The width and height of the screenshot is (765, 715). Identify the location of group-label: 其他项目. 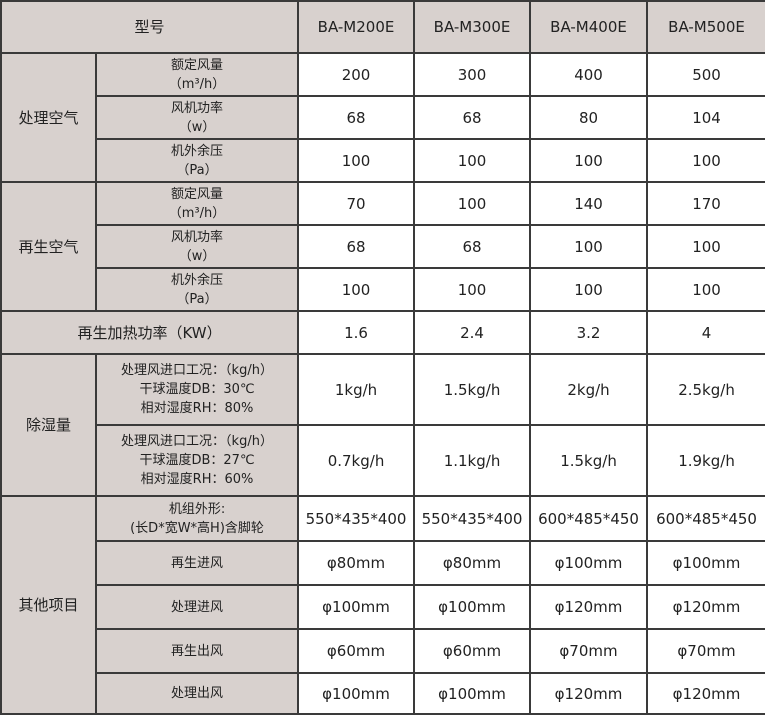
(48, 605).